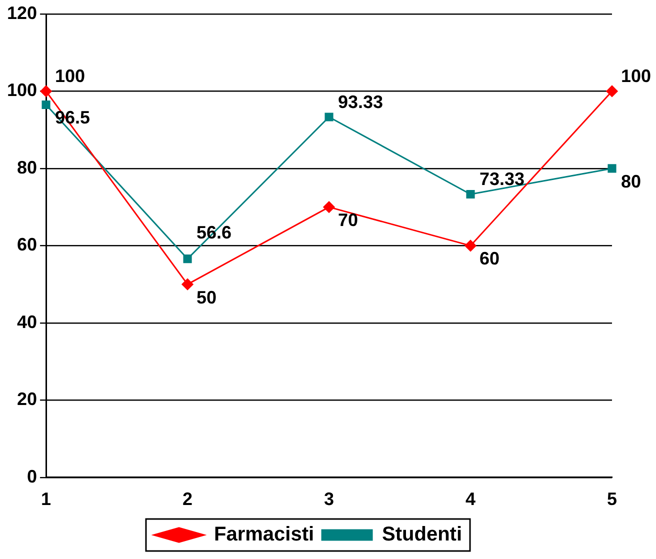  I want to click on x-tick-label: 1, so click(46, 499).